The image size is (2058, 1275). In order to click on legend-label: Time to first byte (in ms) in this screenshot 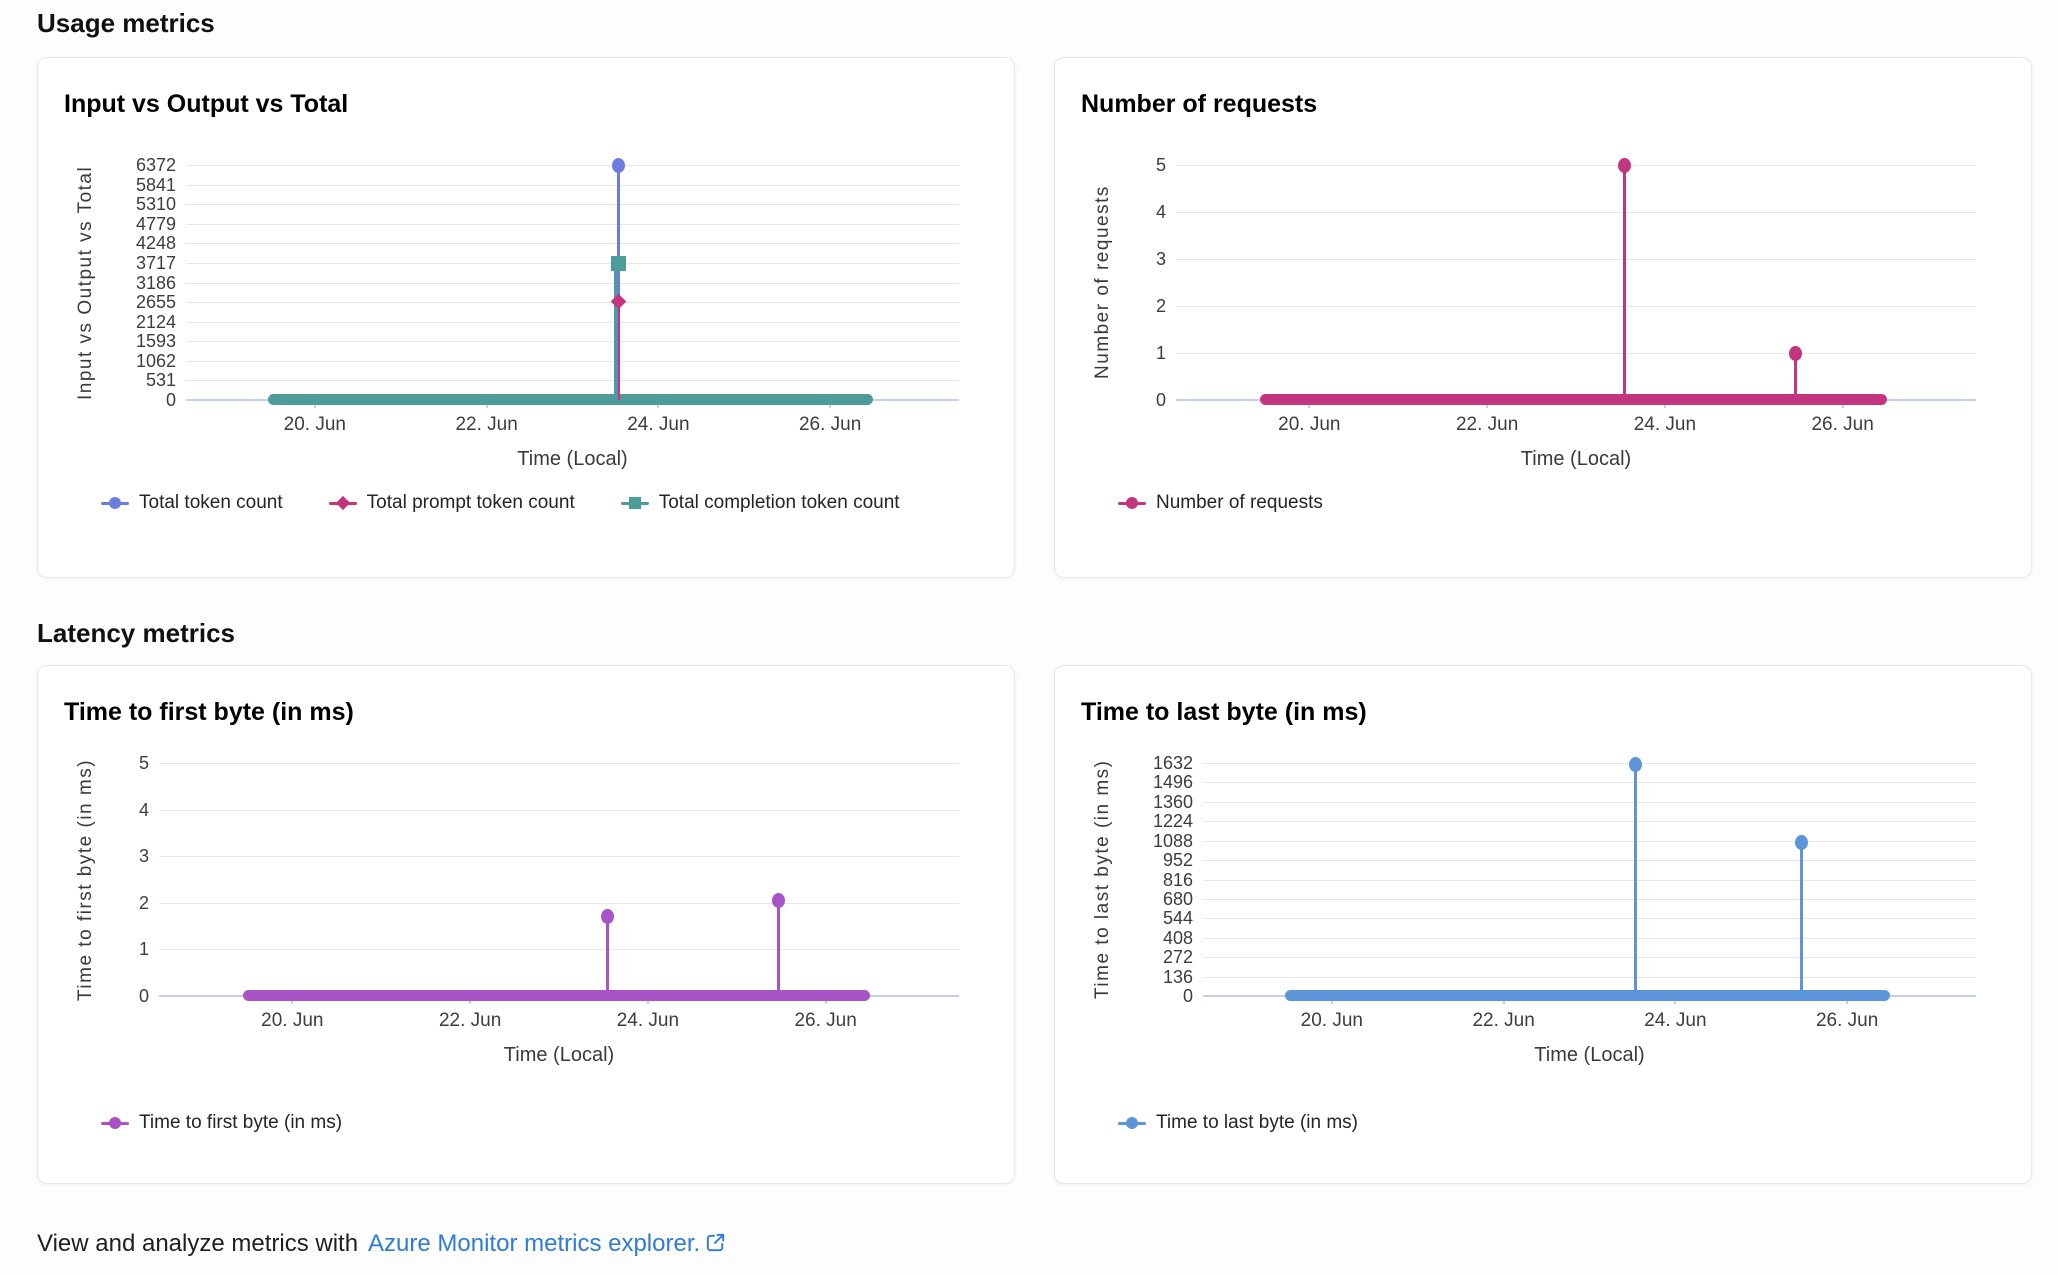, I will do `click(241, 1122)`.